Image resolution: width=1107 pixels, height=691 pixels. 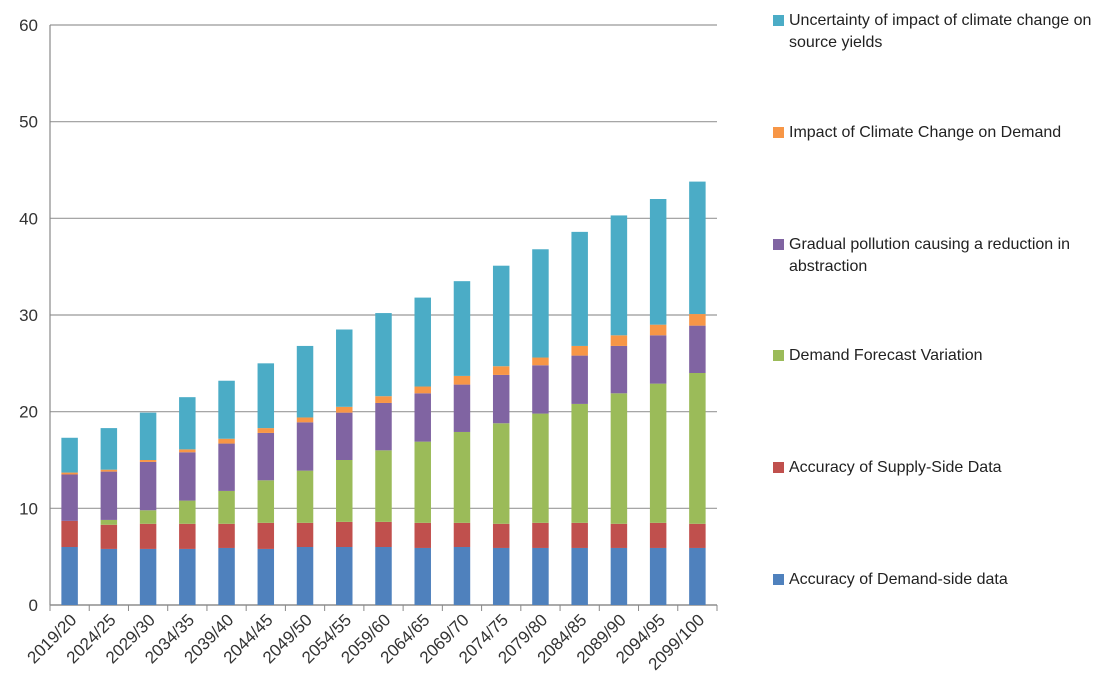 I want to click on legend-label: Accuracy of Demand-side data, so click(x=898, y=579).